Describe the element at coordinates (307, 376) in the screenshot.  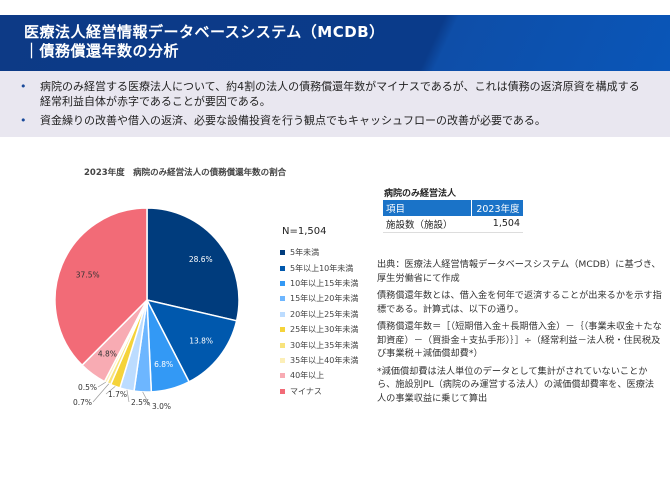
I see `legend-label: 40年以上` at that location.